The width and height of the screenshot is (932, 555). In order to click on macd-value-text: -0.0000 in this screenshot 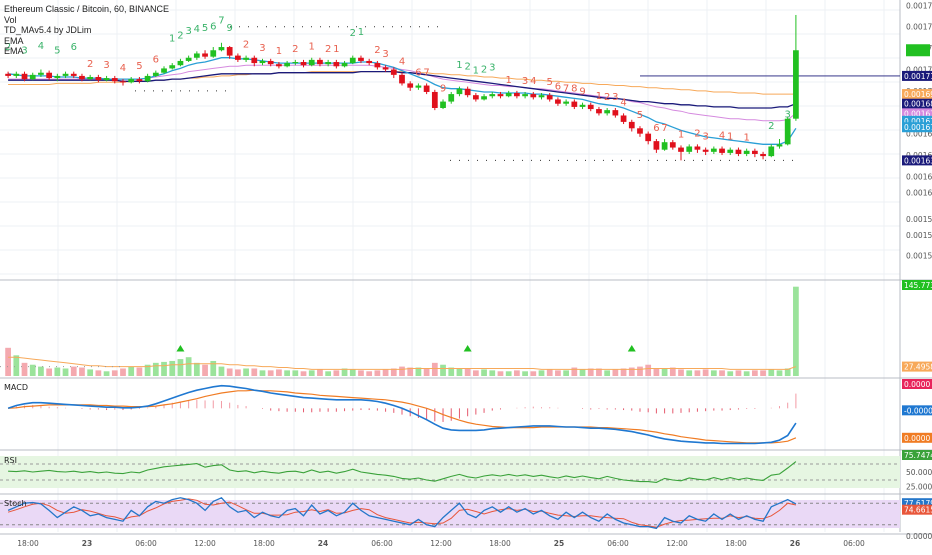, I will do `click(918, 410)`.